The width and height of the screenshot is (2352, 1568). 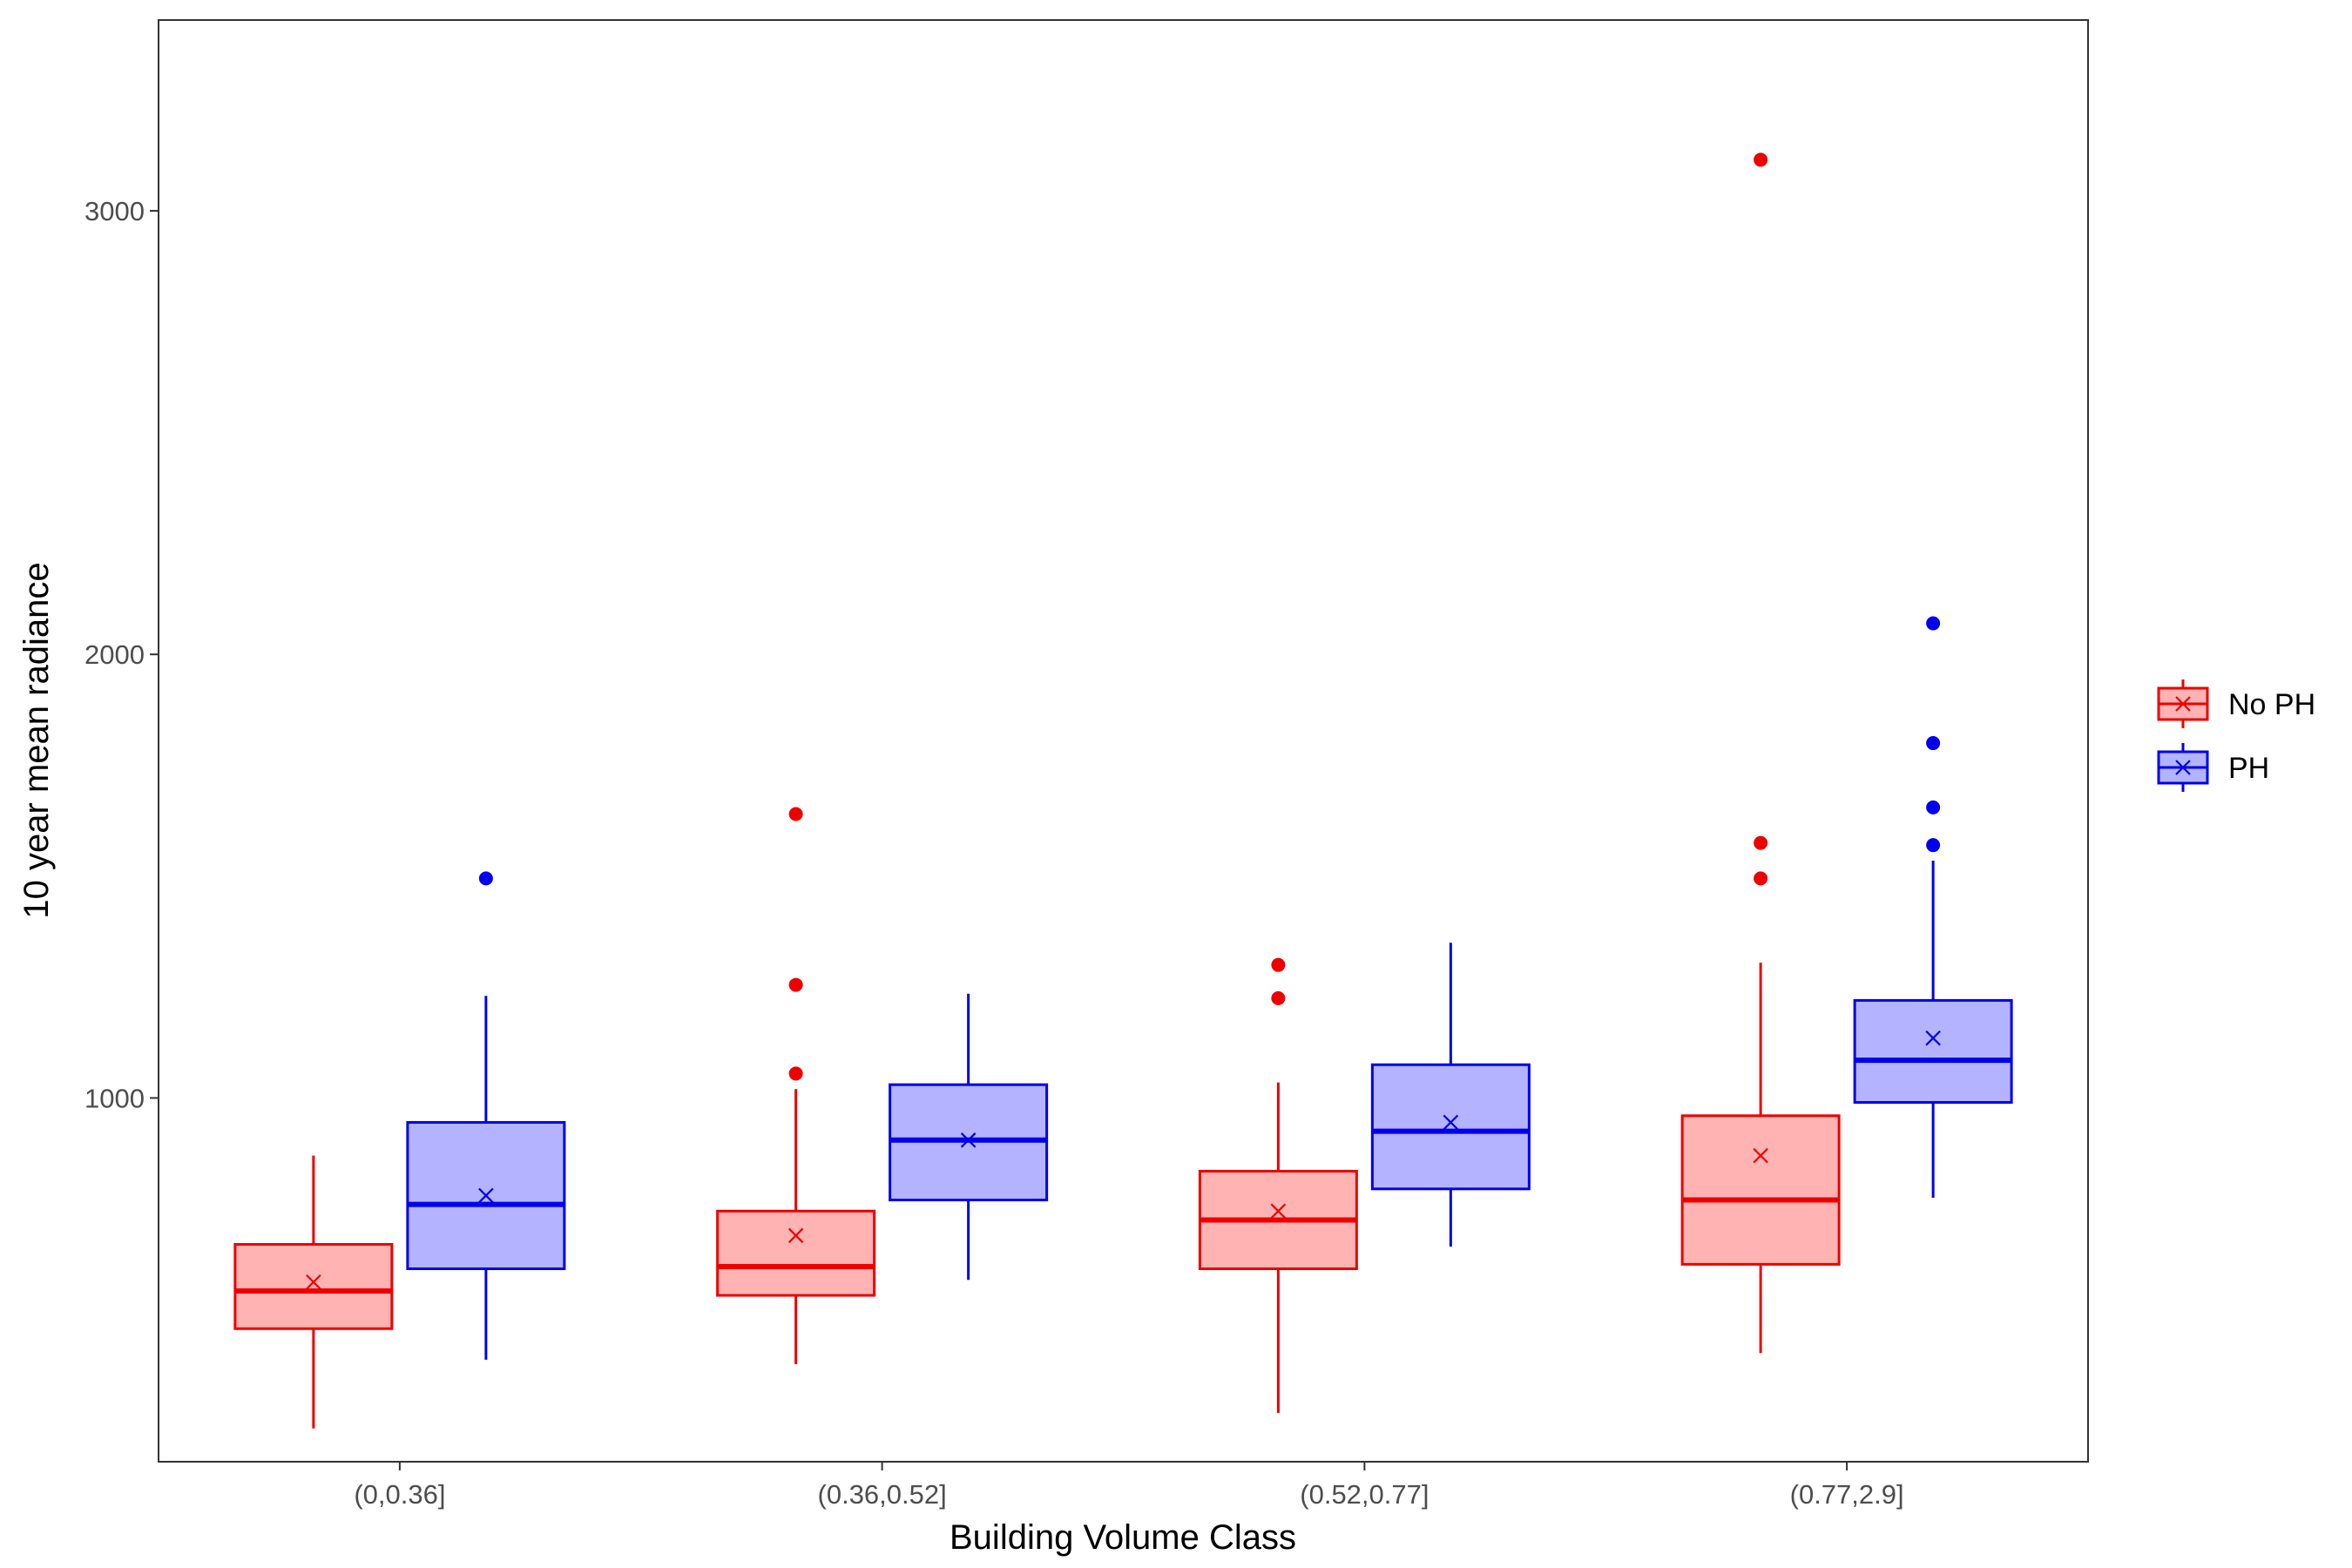 What do you see at coordinates (2248, 768) in the screenshot?
I see `legend-label: PH` at bounding box center [2248, 768].